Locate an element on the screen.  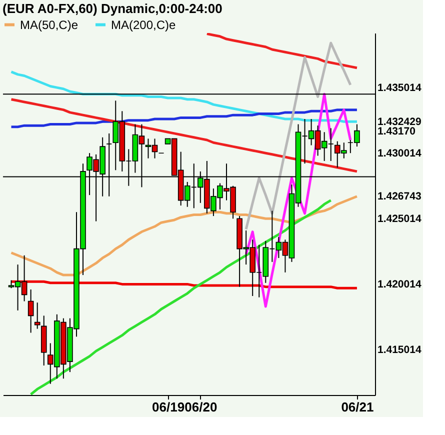
y-tick-label: 1.425014 is located at coordinates (400, 218).